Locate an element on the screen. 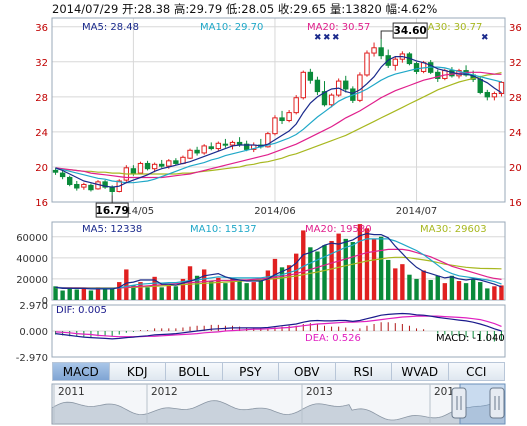  price-y-tick-right: 32 is located at coordinates (515, 63).